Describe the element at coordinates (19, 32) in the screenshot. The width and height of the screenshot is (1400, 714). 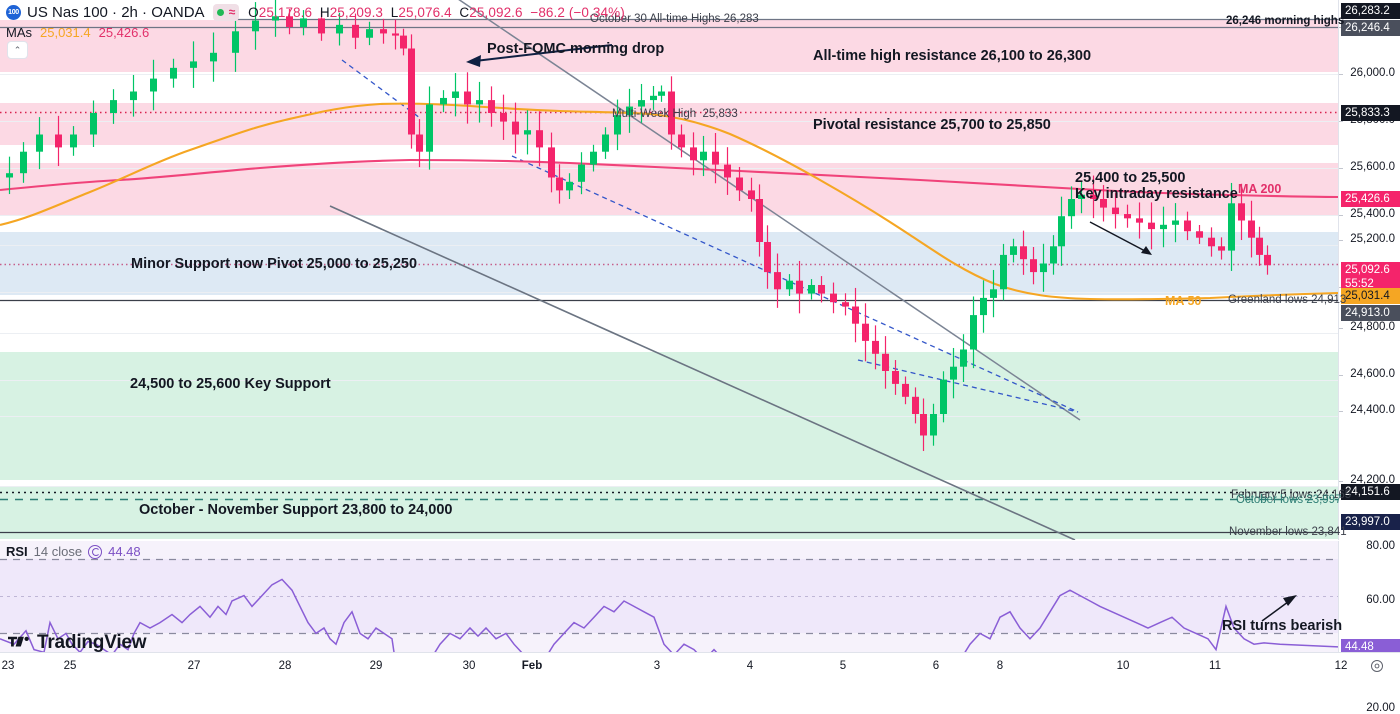
I see `ma-label: MAs` at that location.